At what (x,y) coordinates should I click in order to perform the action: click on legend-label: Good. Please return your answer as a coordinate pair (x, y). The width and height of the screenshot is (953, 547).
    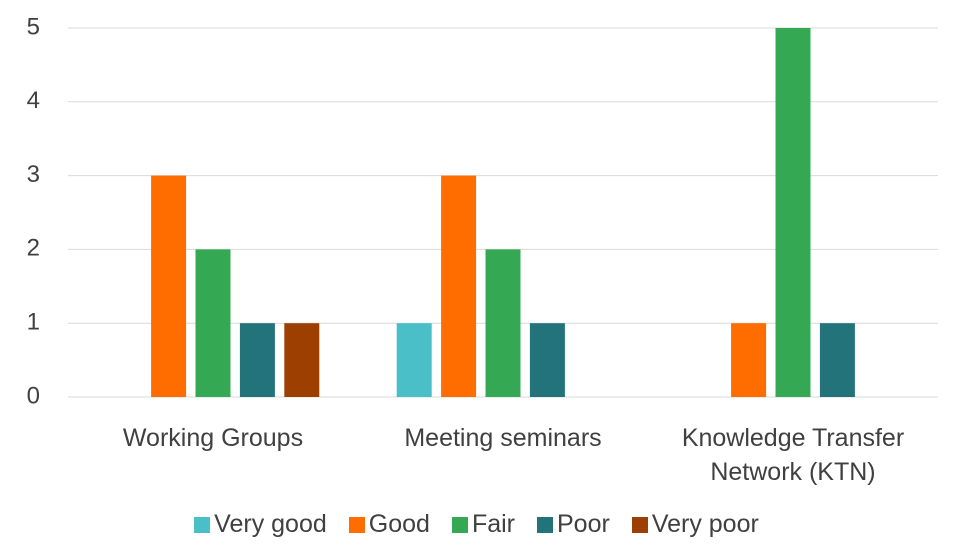
    Looking at the image, I should click on (399, 524).